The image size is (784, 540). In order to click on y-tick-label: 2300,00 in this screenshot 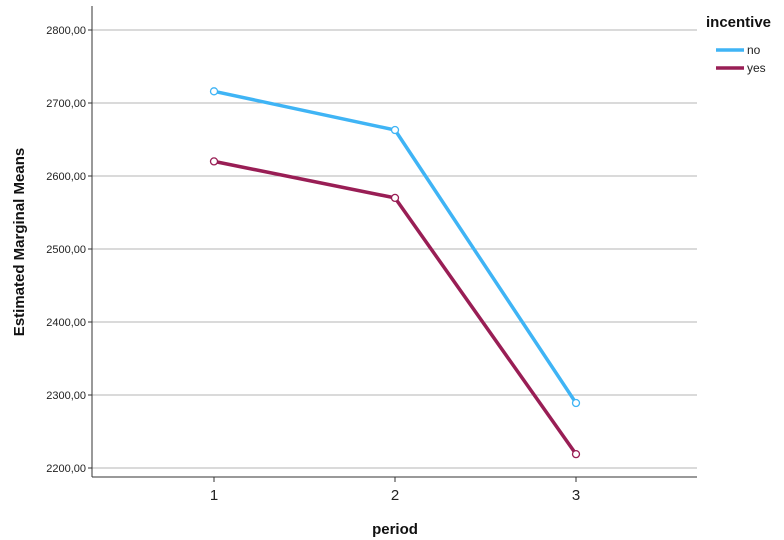, I will do `click(66, 396)`.